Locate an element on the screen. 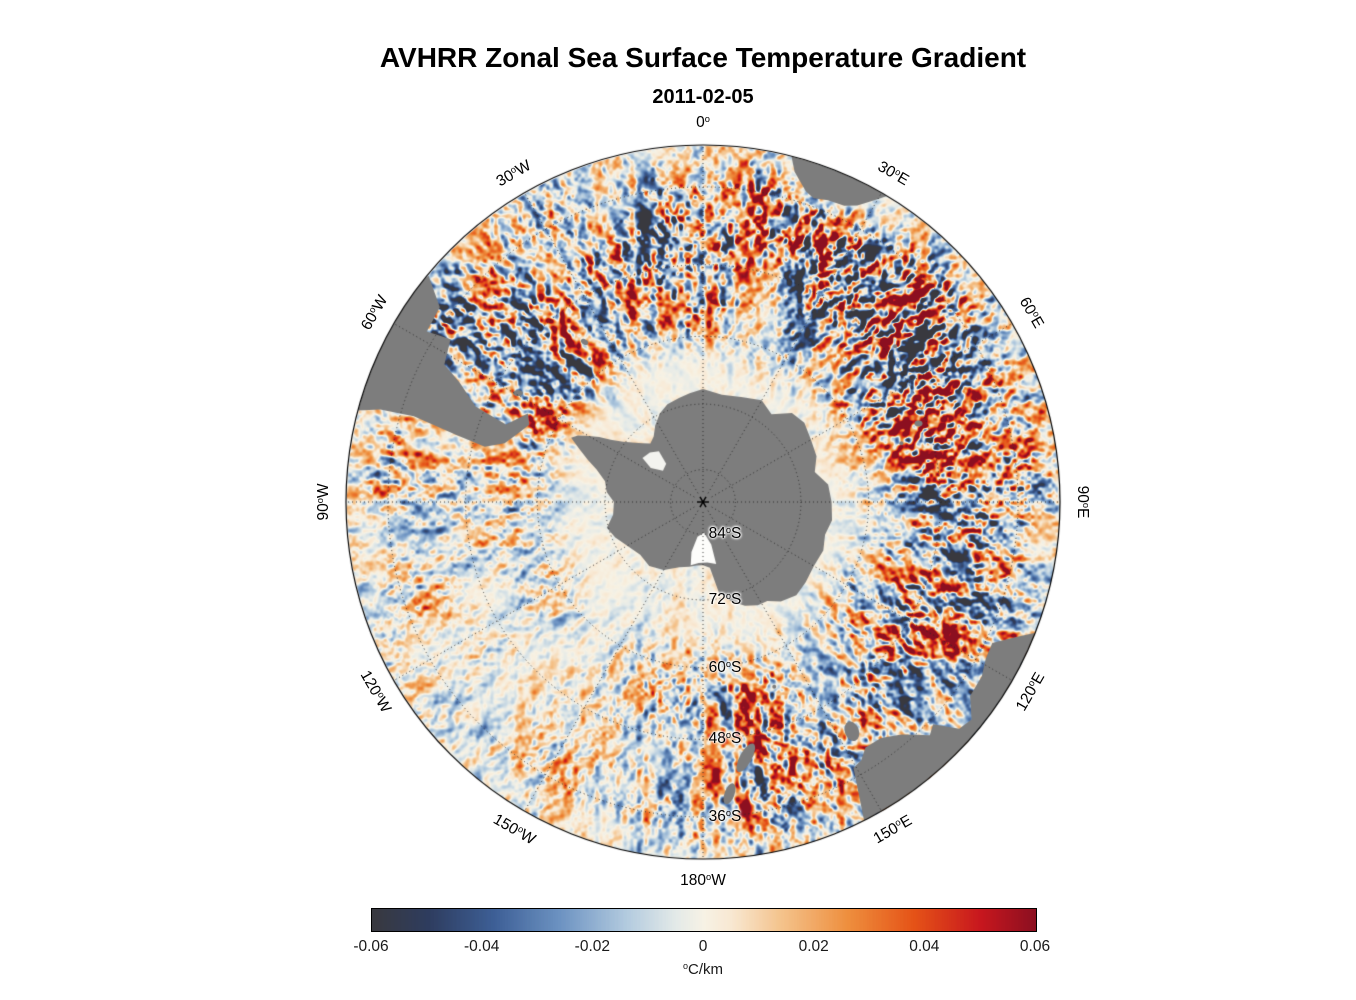 The height and width of the screenshot is (1000, 1356). colorbar-tick-label: 0.06 is located at coordinates (1035, 946).